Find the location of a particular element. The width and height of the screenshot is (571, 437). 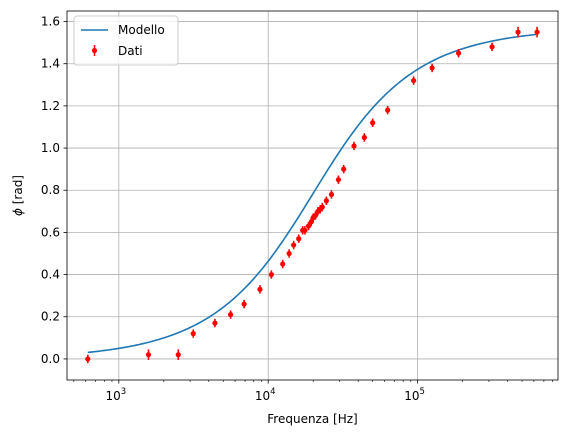

y-axis-label: ϕ [rad] is located at coordinates (18, 195).